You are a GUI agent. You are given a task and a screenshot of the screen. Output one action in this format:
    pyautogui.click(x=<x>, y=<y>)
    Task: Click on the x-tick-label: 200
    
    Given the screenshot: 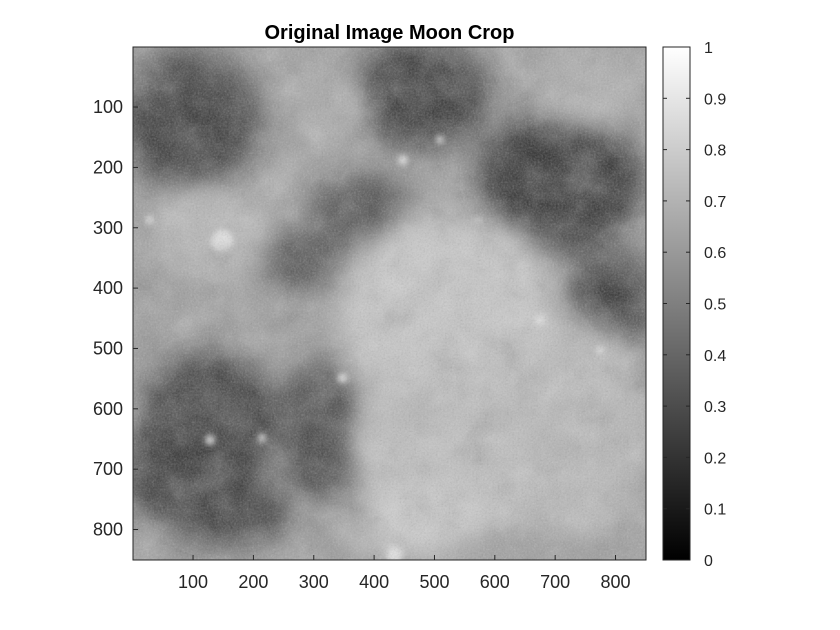 What is the action you would take?
    pyautogui.click(x=253, y=582)
    